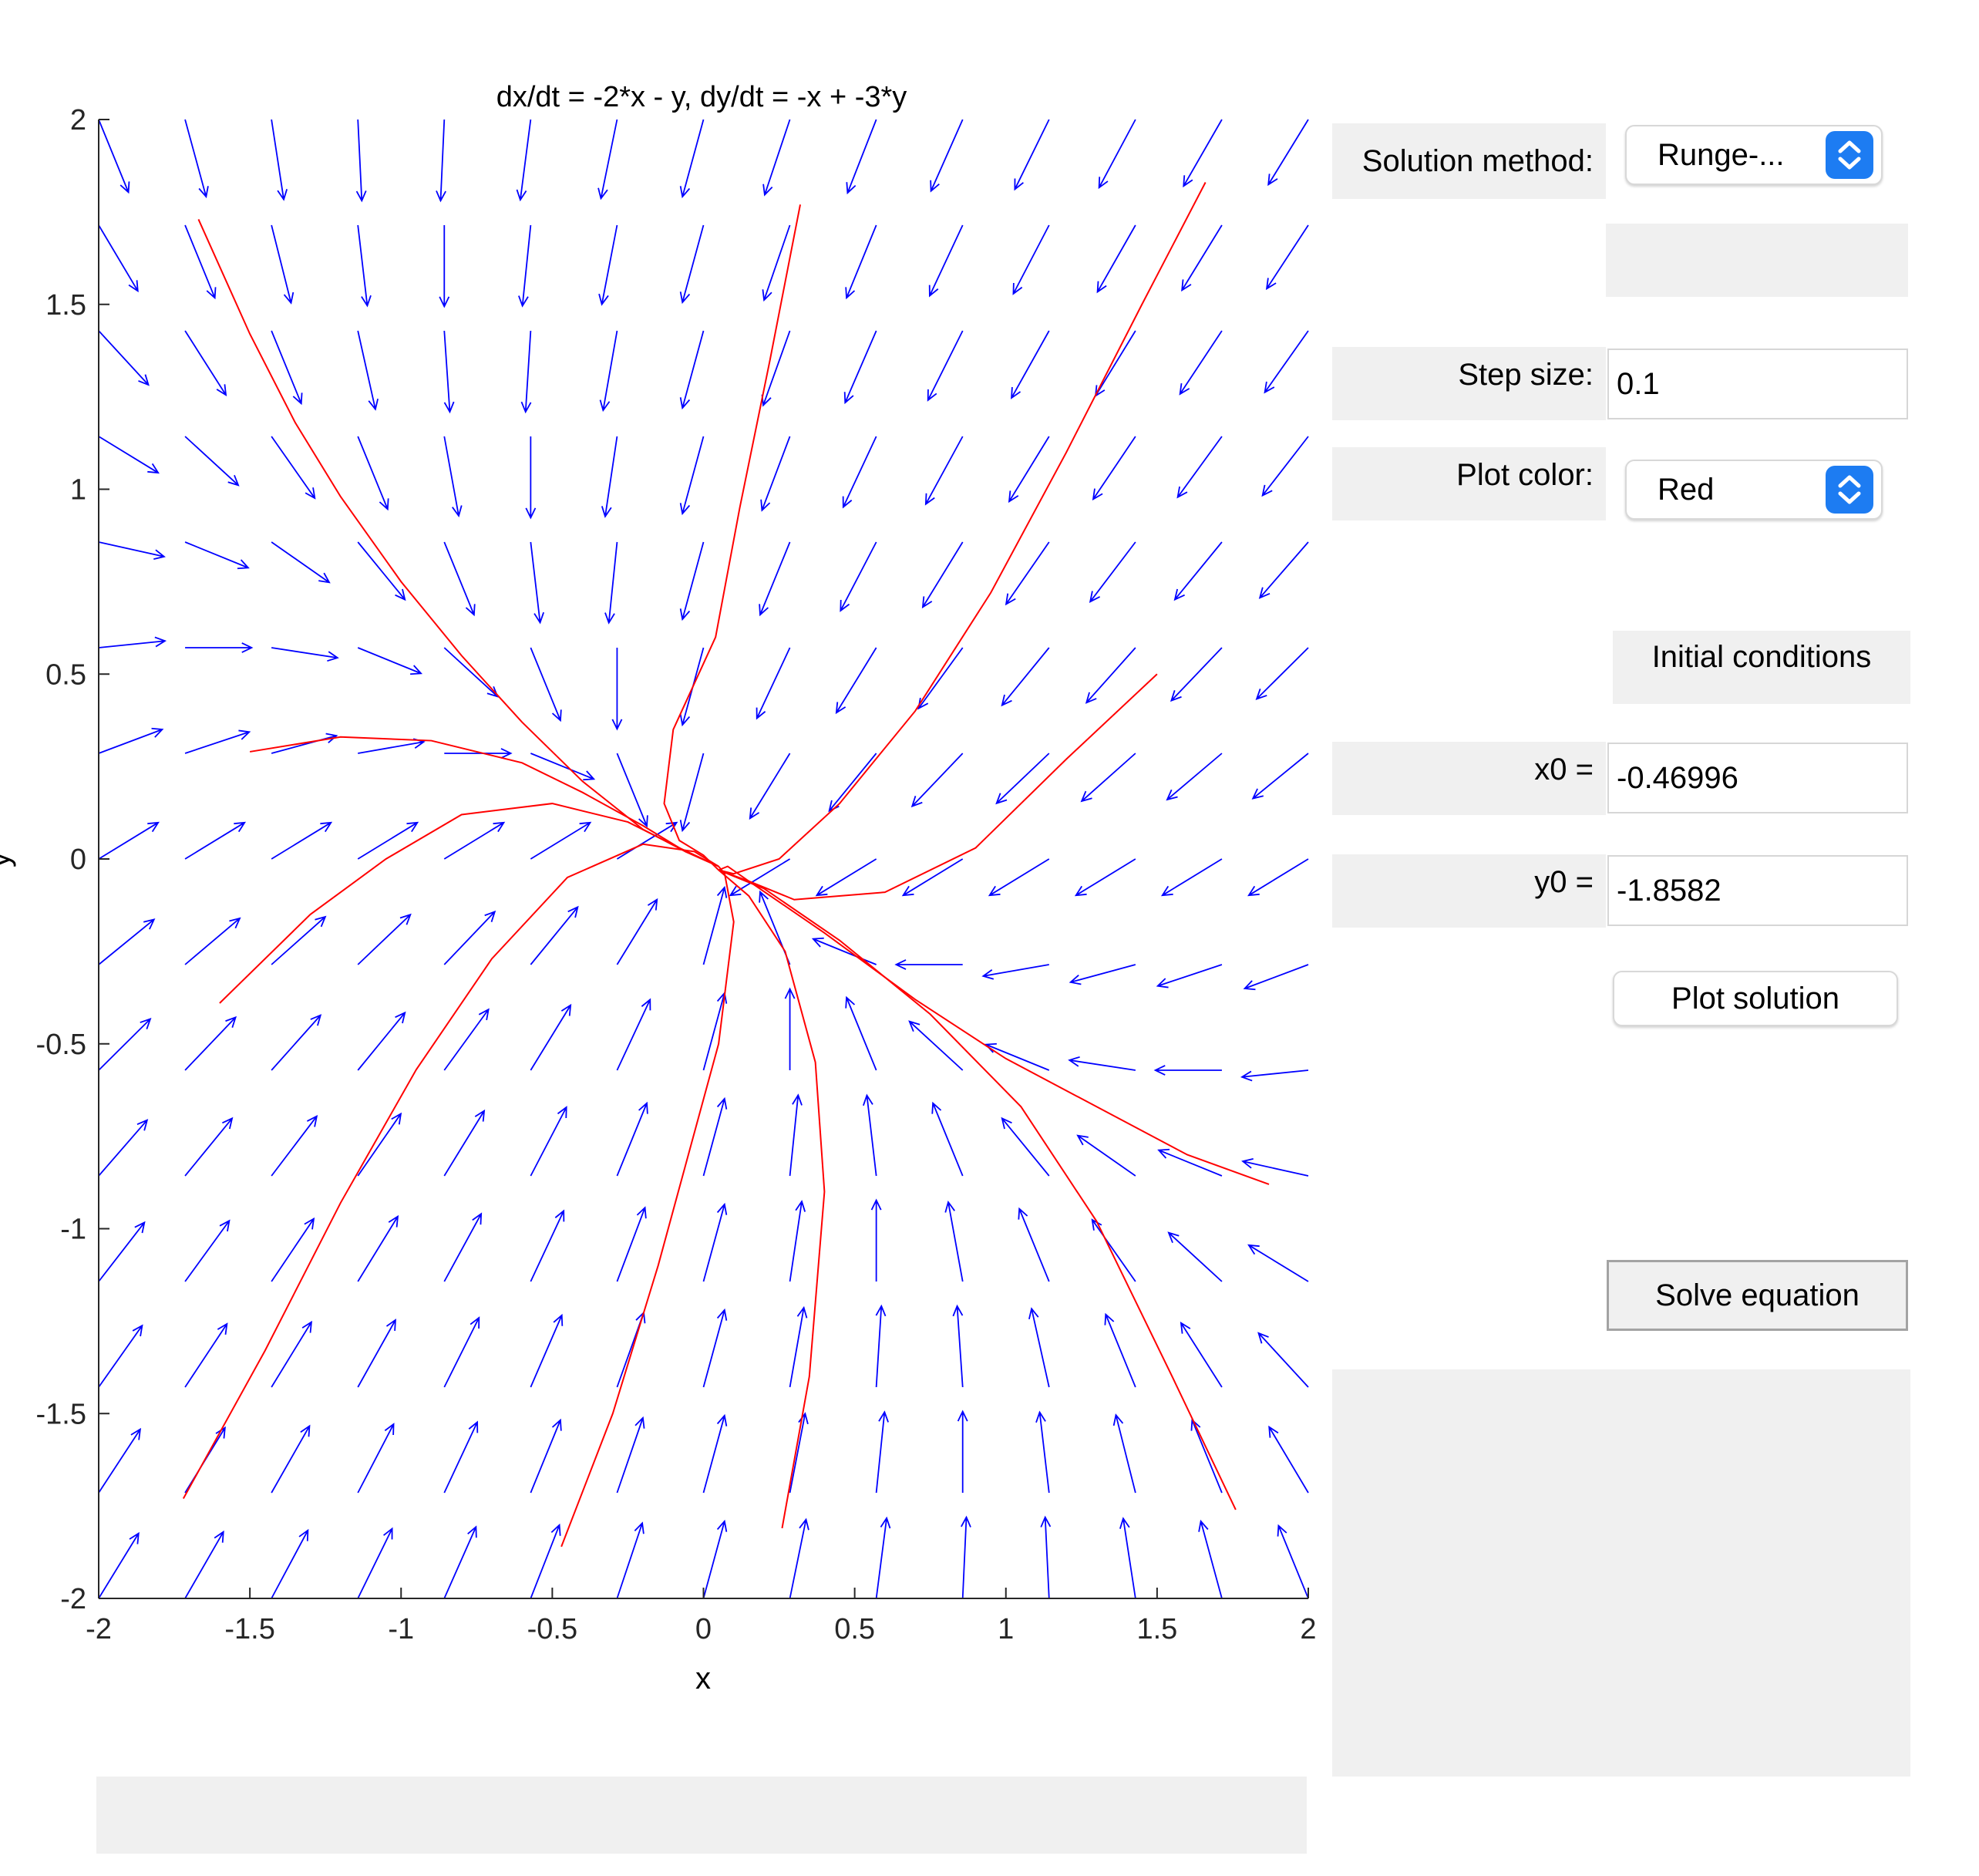 The image size is (1979, 1876). I want to click on solve-equation-button: Solve equation, so click(1757, 1295).